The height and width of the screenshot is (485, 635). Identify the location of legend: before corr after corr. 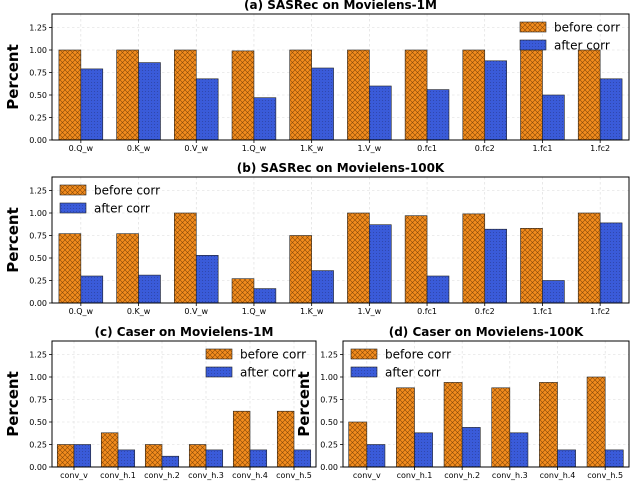
(400, 364).